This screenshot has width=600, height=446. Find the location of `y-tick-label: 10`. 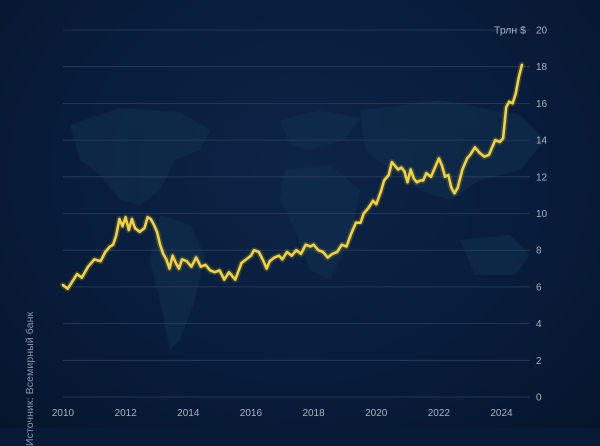

y-tick-label: 10 is located at coordinates (542, 214).